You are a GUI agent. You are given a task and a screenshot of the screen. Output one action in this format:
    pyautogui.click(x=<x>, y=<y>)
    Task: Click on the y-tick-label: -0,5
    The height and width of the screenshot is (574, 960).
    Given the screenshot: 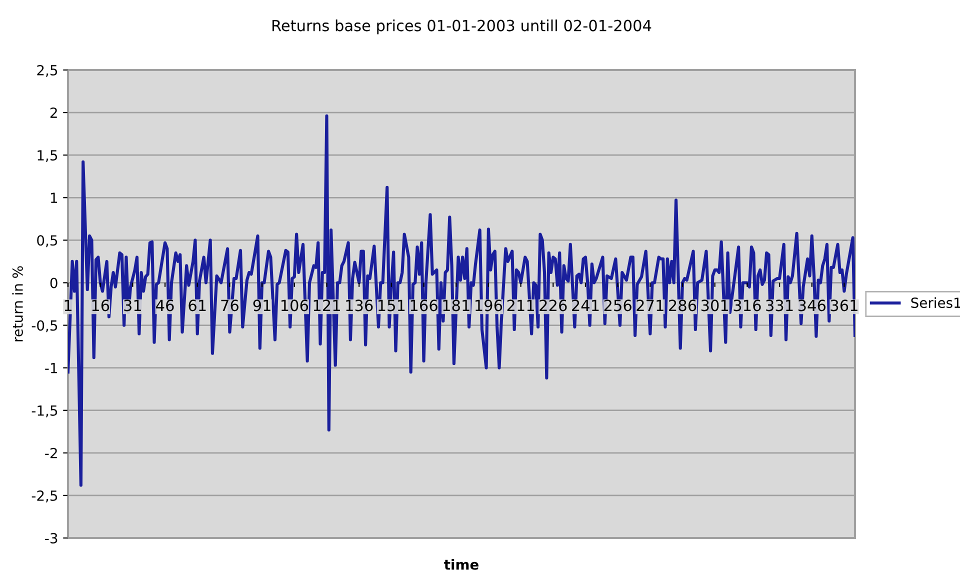 What is the action you would take?
    pyautogui.click(x=45, y=326)
    